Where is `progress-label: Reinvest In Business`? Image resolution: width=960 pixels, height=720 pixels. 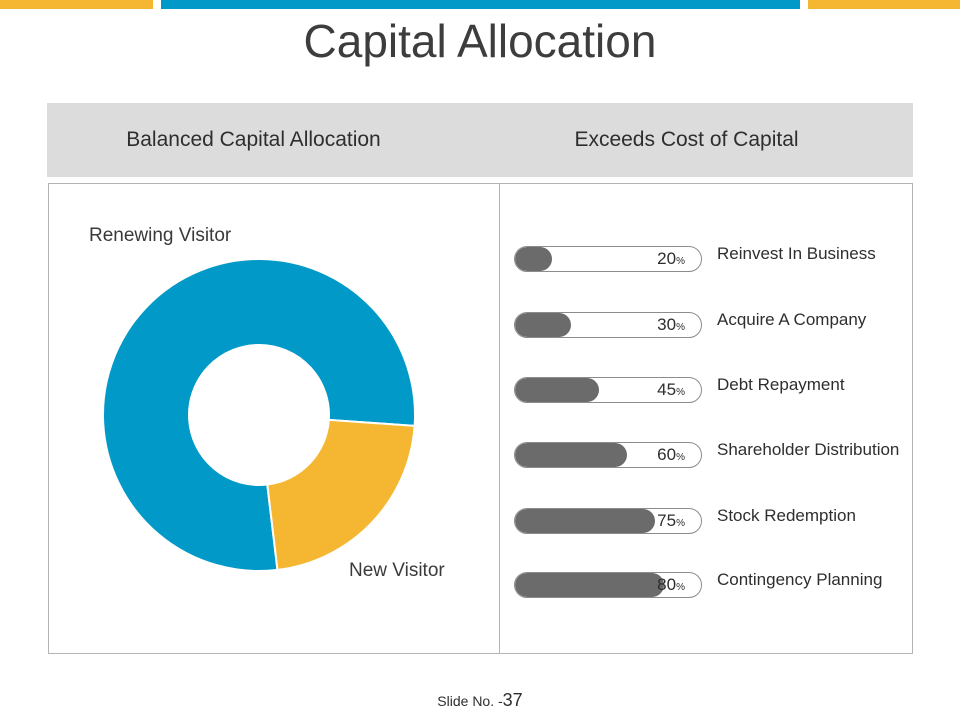 progress-label: Reinvest In Business is located at coordinates (796, 253).